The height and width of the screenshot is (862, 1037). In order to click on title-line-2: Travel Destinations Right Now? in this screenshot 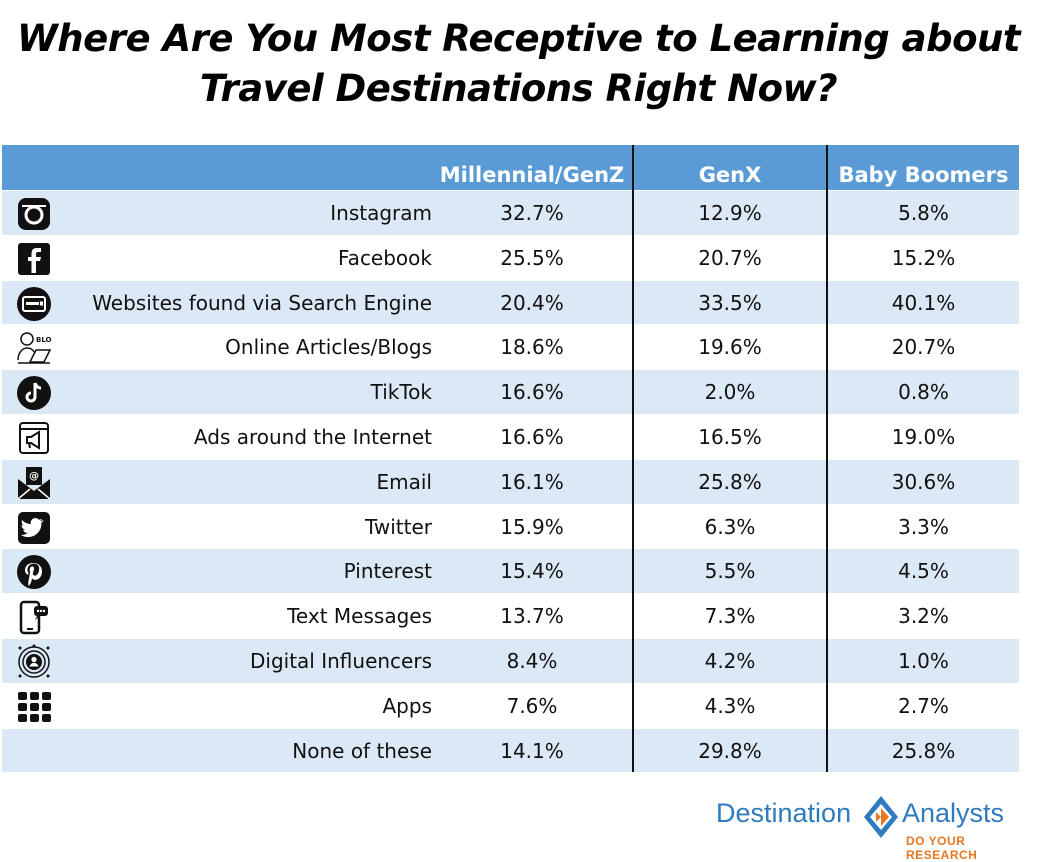, I will do `click(518, 88)`.